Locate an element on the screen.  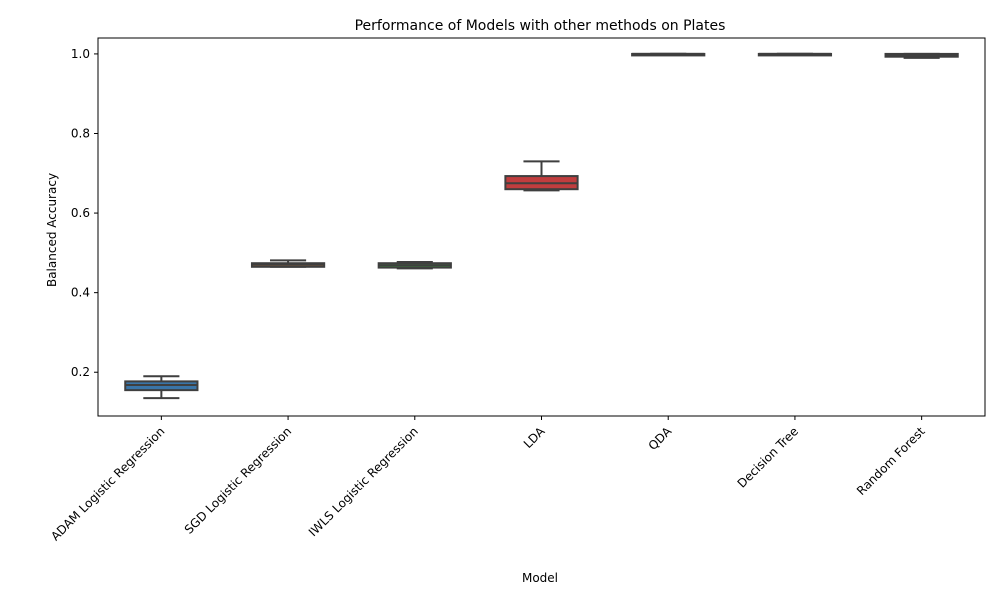
x-tick-label: QDA is located at coordinates (660, 438).